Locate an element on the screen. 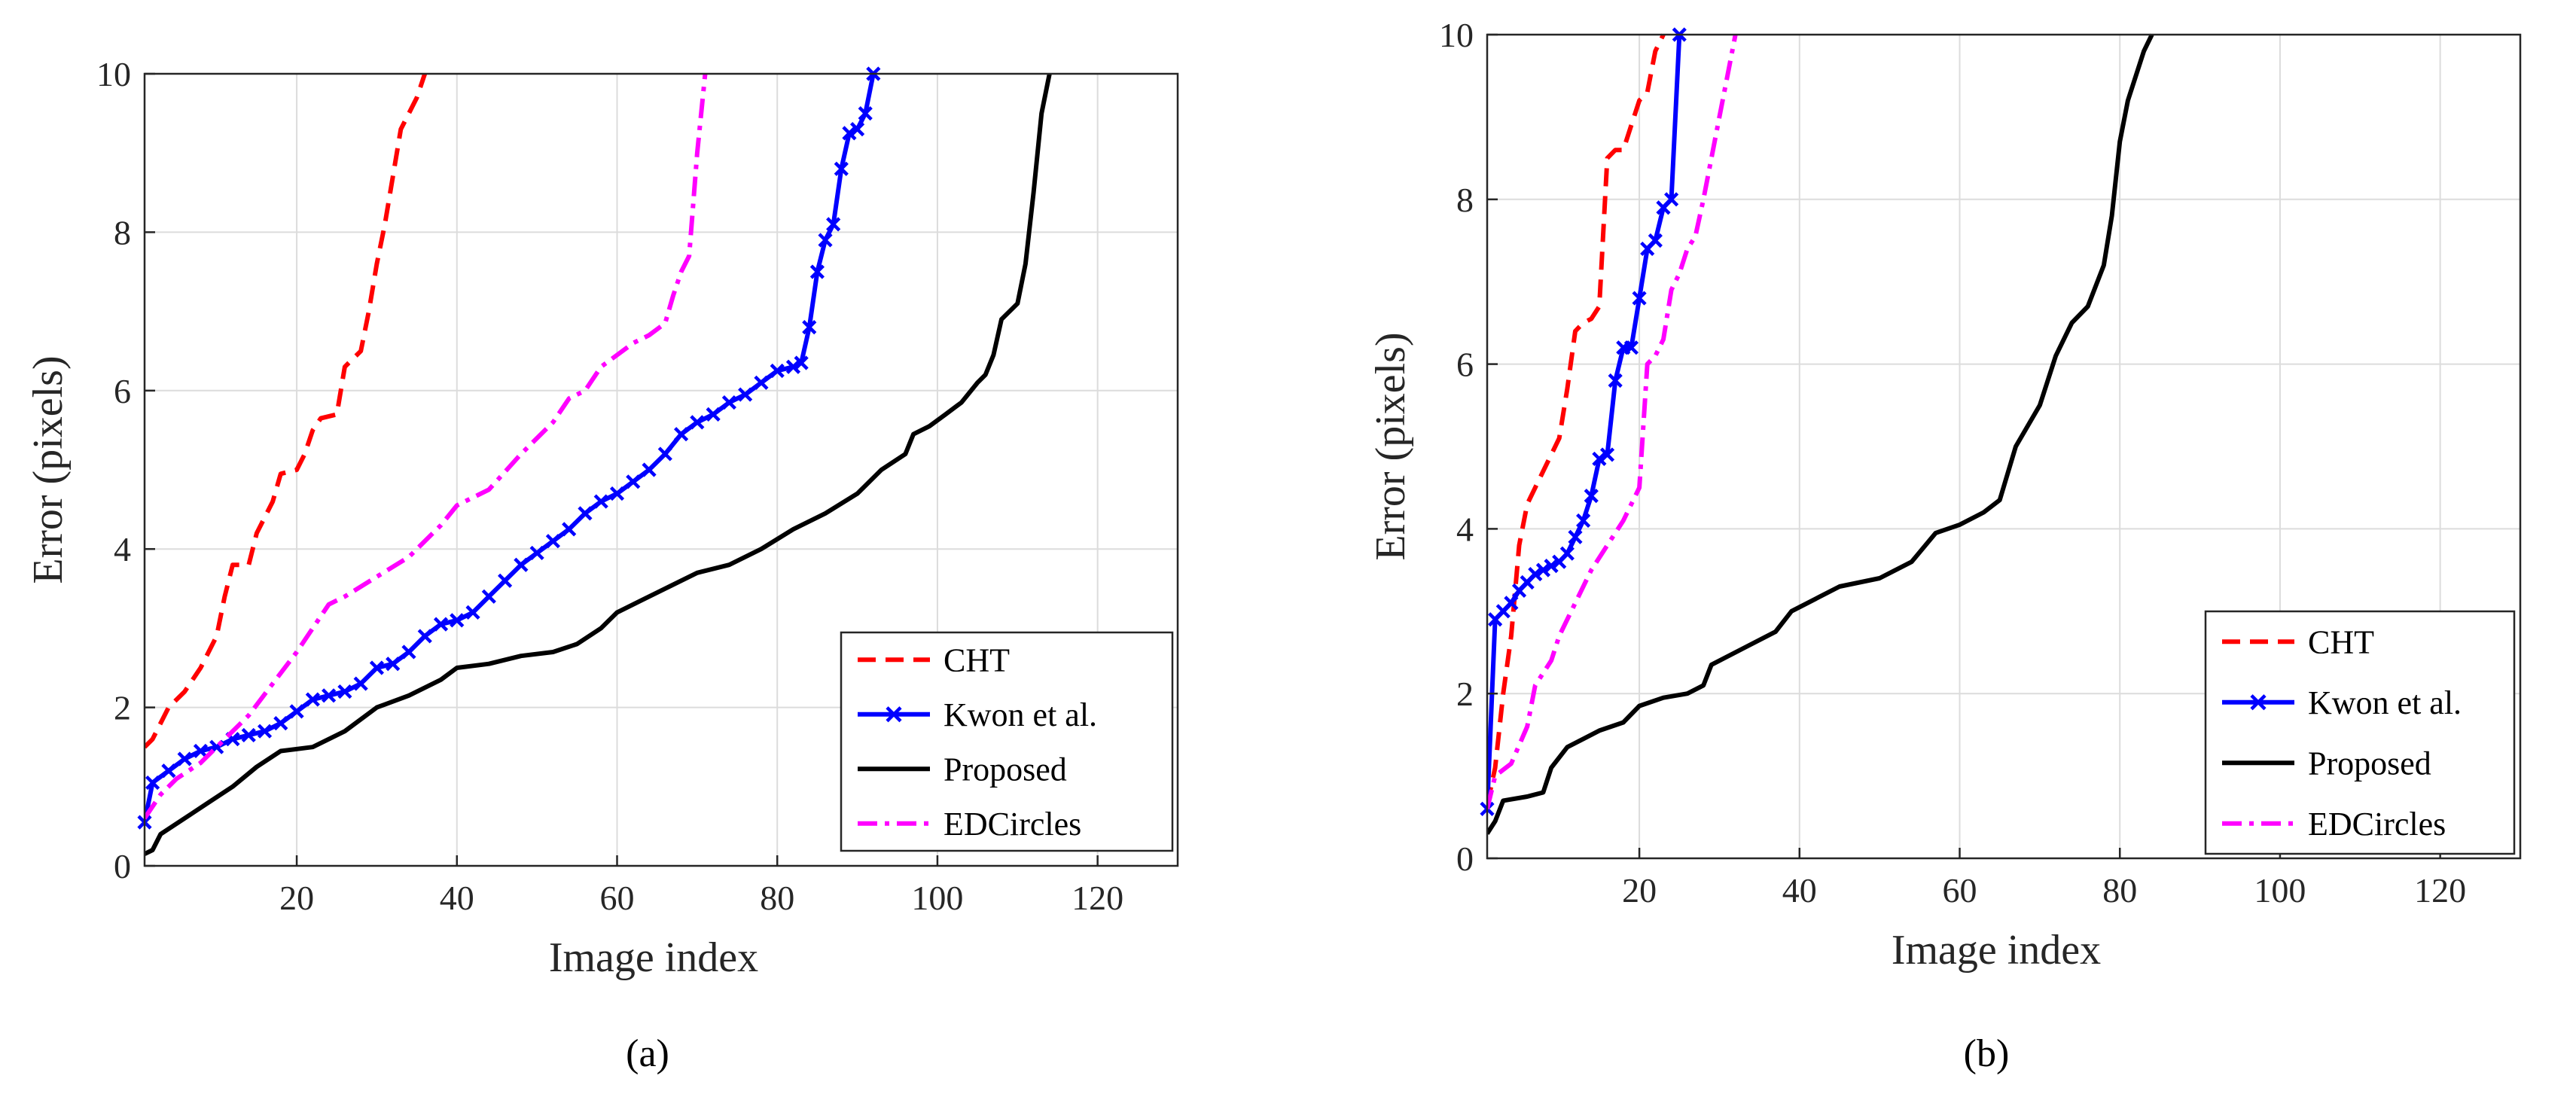 The height and width of the screenshot is (1100, 2576). legend-label: Proposed is located at coordinates (2369, 763).